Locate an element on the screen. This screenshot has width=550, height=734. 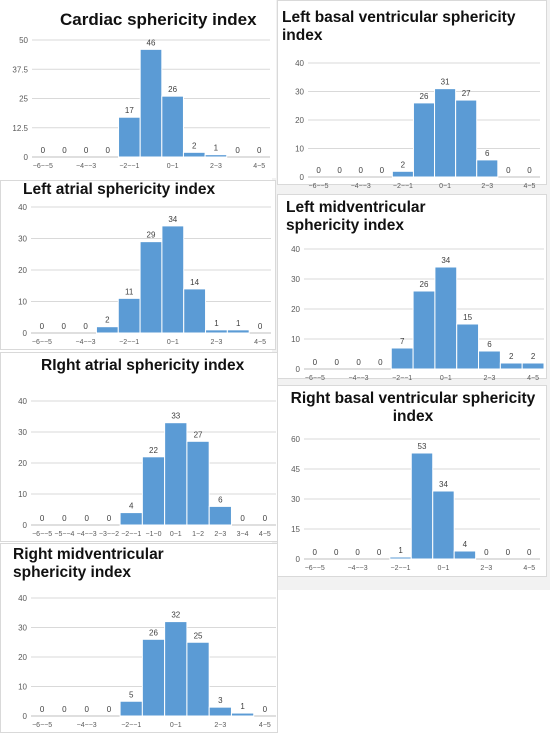
data-label: 46 is located at coordinates (151, 42).